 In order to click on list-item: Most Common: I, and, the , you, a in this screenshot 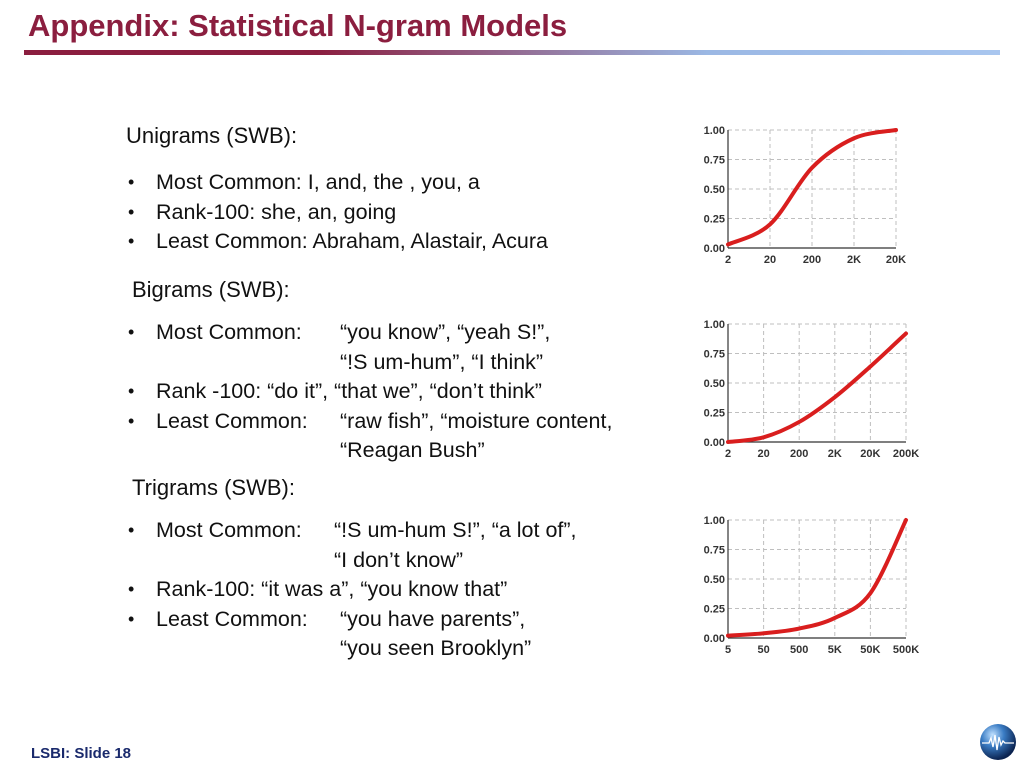, I will do `click(337, 183)`.